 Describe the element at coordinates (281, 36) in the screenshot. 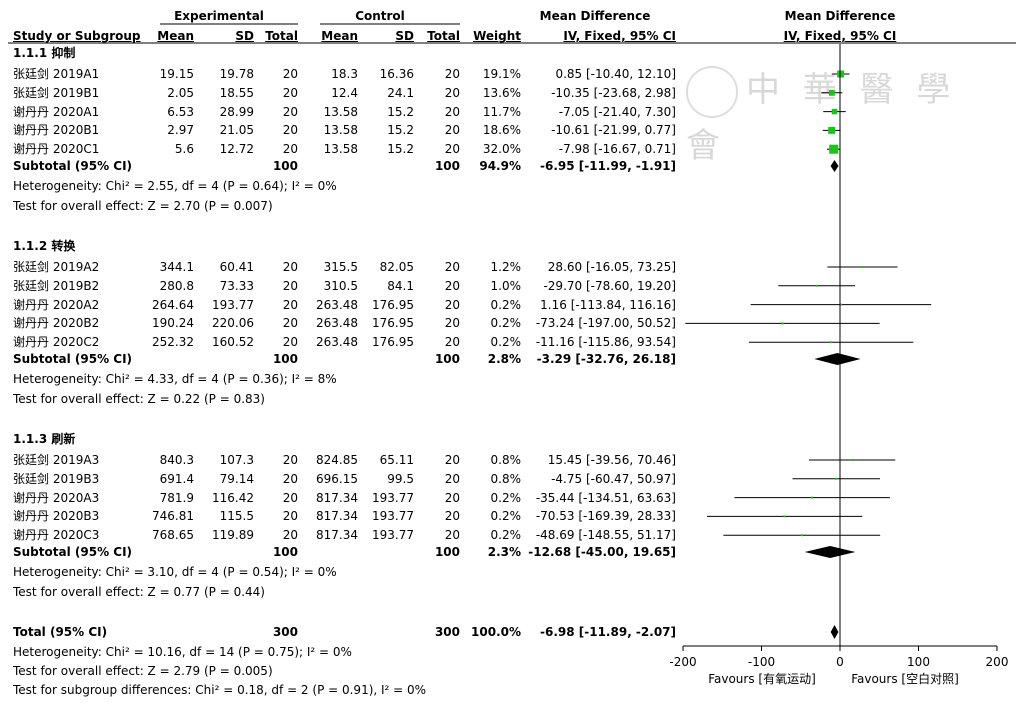

I see `header-total-e: Total` at that location.